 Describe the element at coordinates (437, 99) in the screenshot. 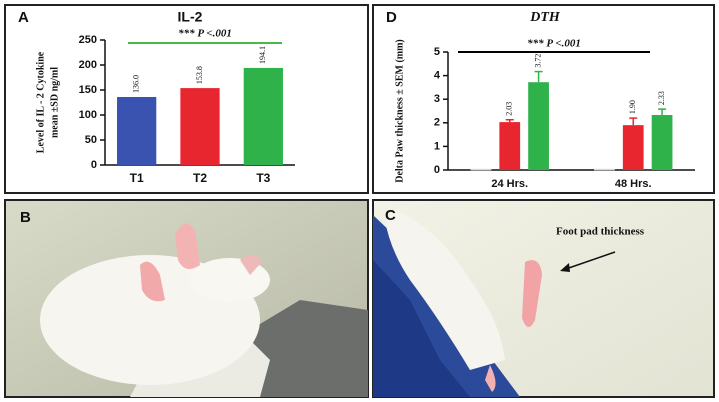

I see `y-tick-label: 3` at that location.